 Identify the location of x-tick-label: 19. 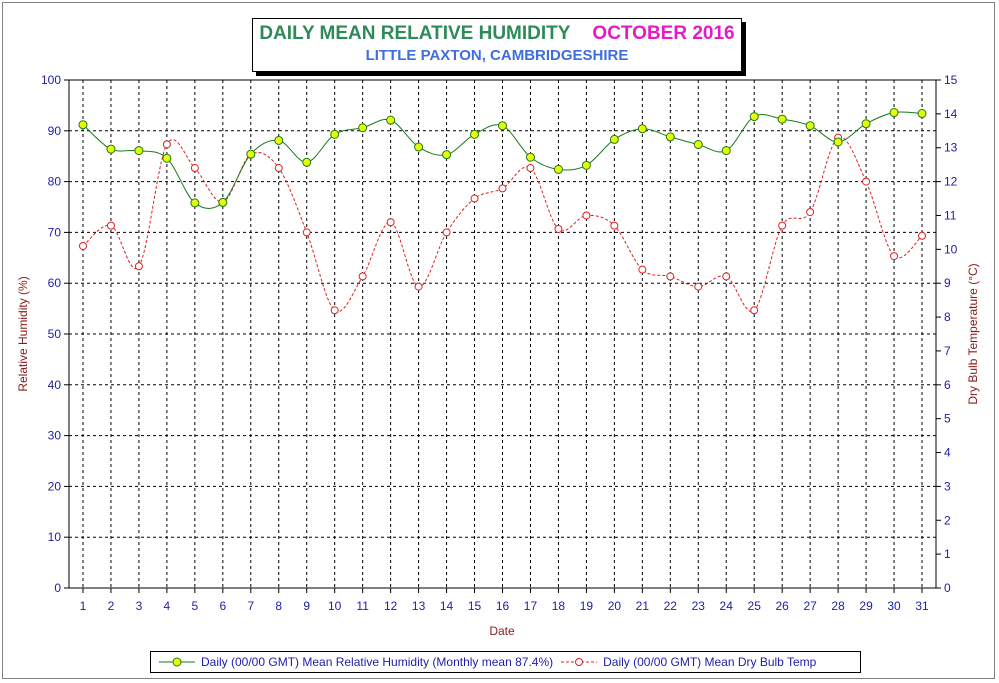
(587, 606).